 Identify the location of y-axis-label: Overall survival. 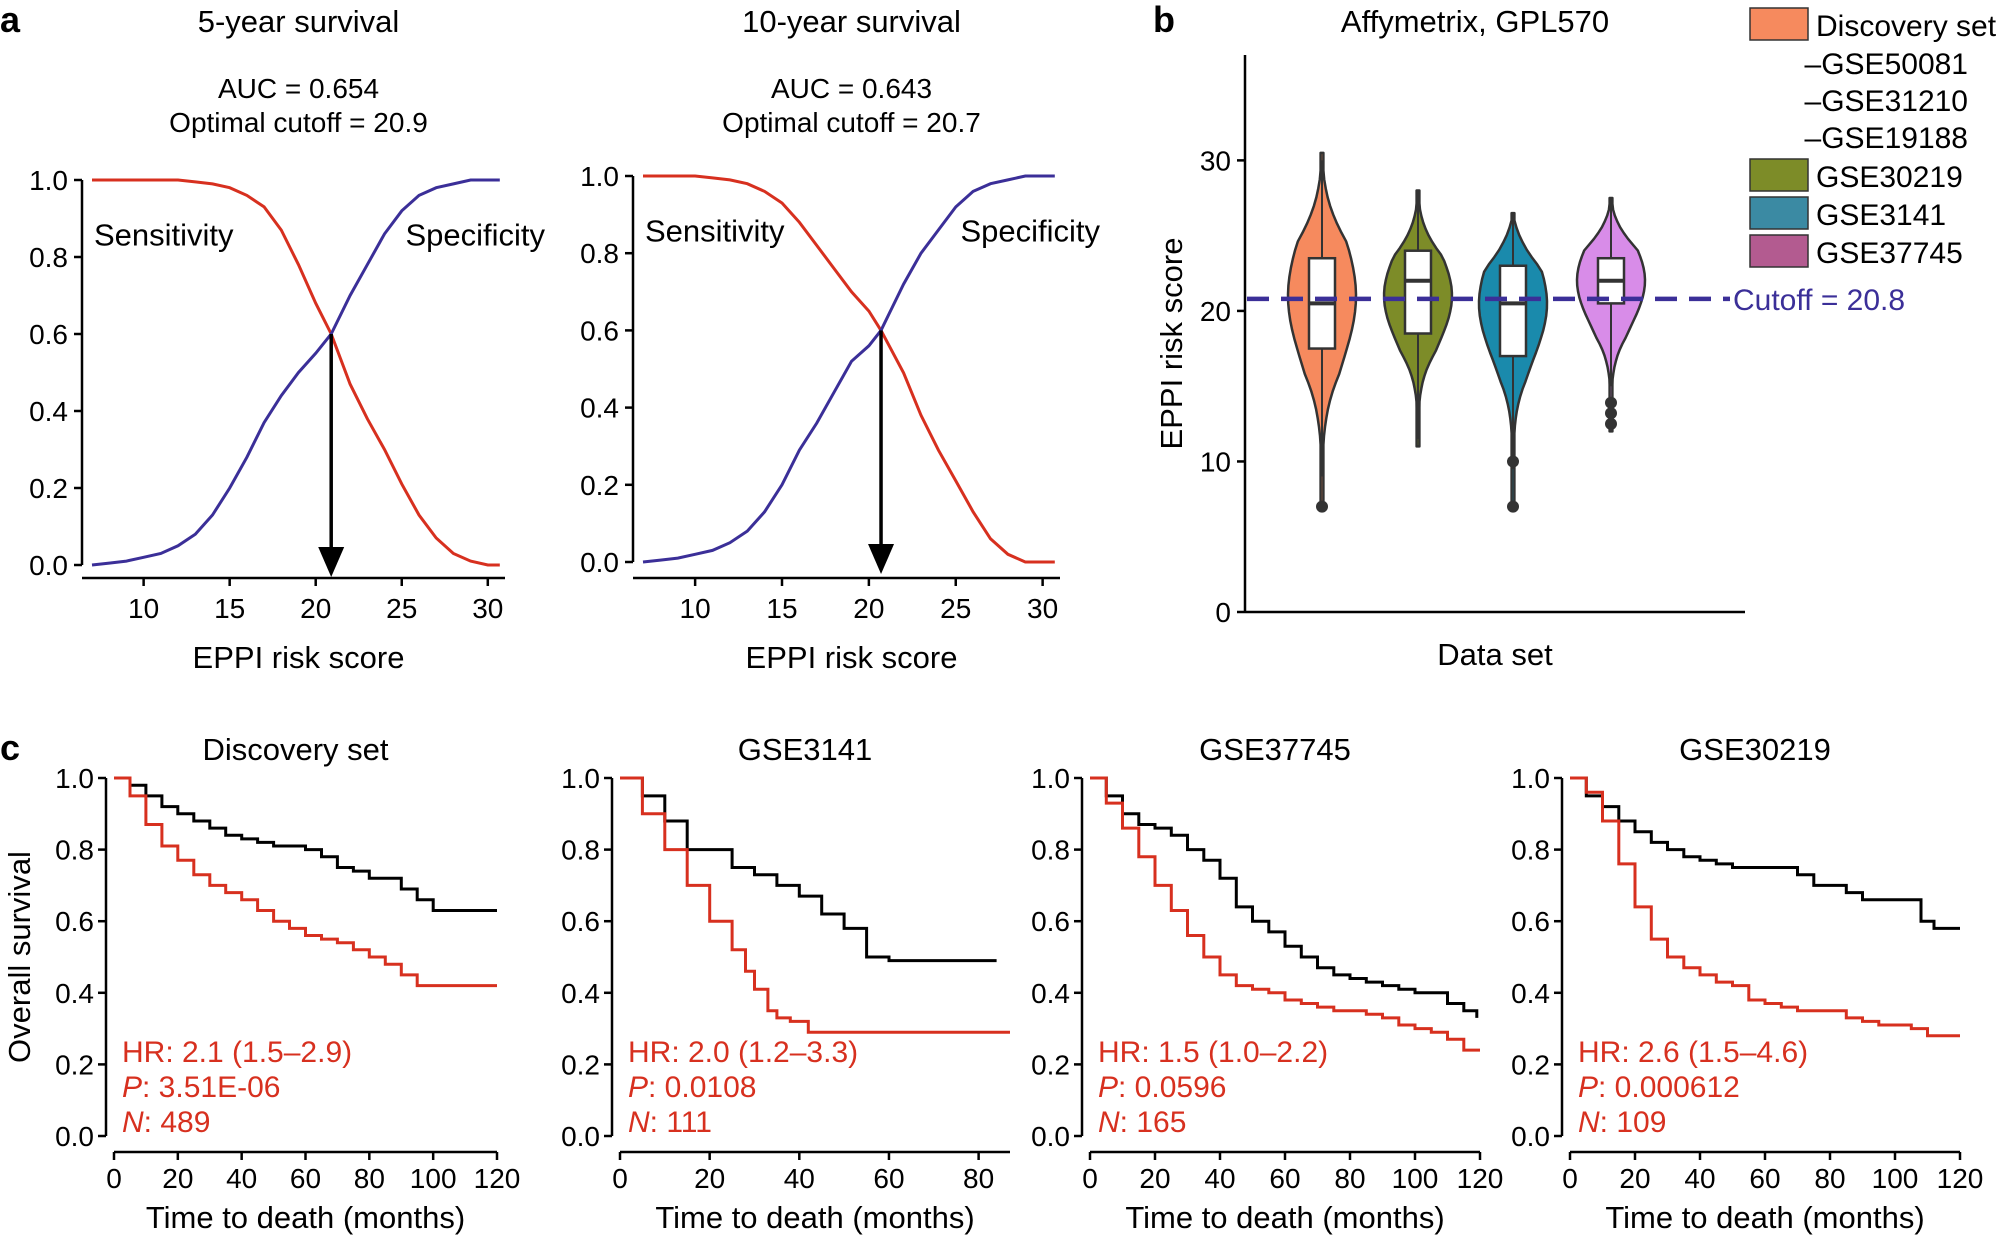
(19, 957).